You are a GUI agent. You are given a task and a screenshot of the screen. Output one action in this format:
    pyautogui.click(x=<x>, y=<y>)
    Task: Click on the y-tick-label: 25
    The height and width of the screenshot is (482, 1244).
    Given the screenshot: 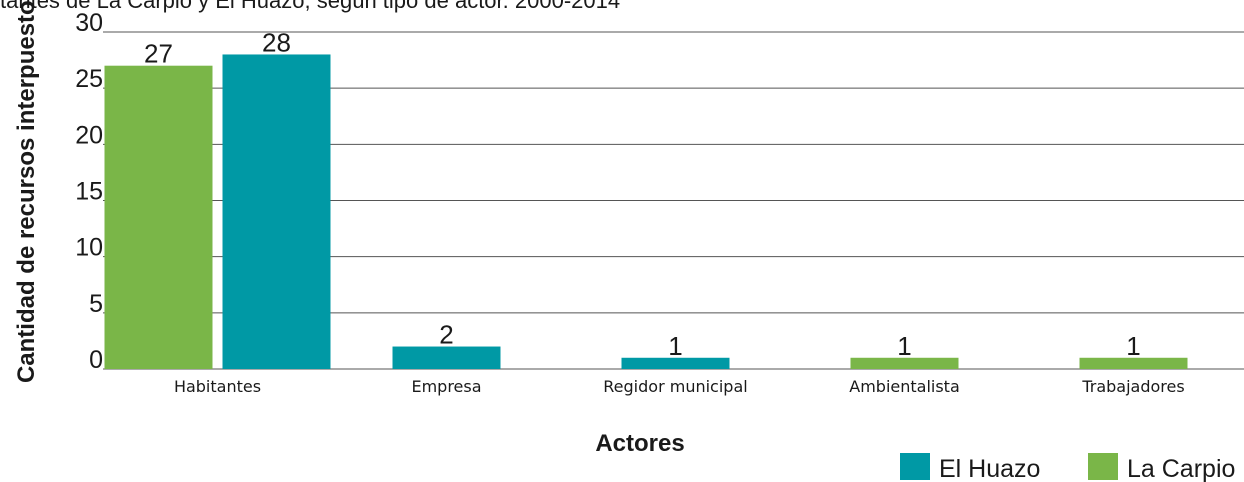 What is the action you would take?
    pyautogui.click(x=89, y=79)
    